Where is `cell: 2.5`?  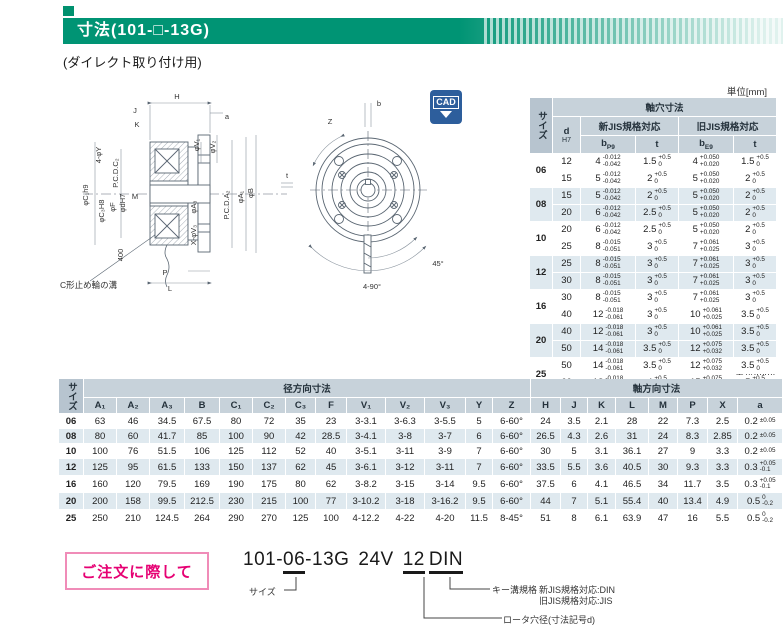 cell: 2.5 is located at coordinates (722, 421).